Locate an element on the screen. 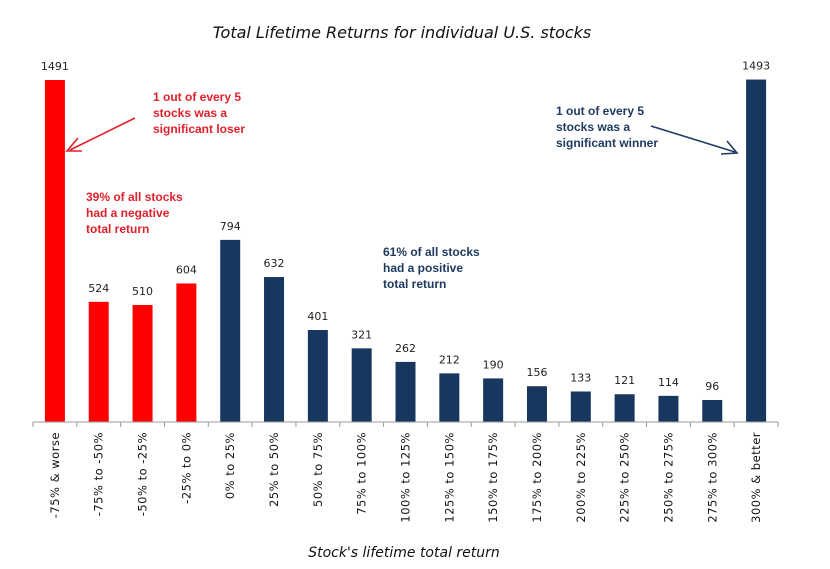 This screenshot has height=569, width=830. data-label: 321 is located at coordinates (361, 334).